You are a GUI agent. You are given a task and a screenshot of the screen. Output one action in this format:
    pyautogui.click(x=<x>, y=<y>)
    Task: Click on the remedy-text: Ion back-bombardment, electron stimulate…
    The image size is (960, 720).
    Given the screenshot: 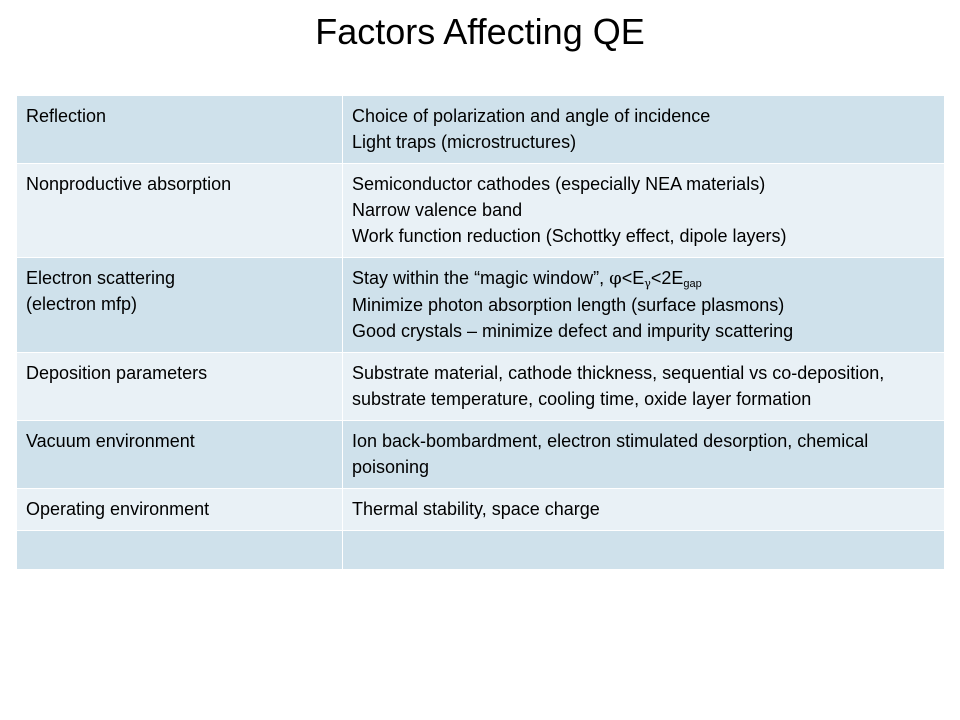 What is the action you would take?
    pyautogui.click(x=610, y=454)
    